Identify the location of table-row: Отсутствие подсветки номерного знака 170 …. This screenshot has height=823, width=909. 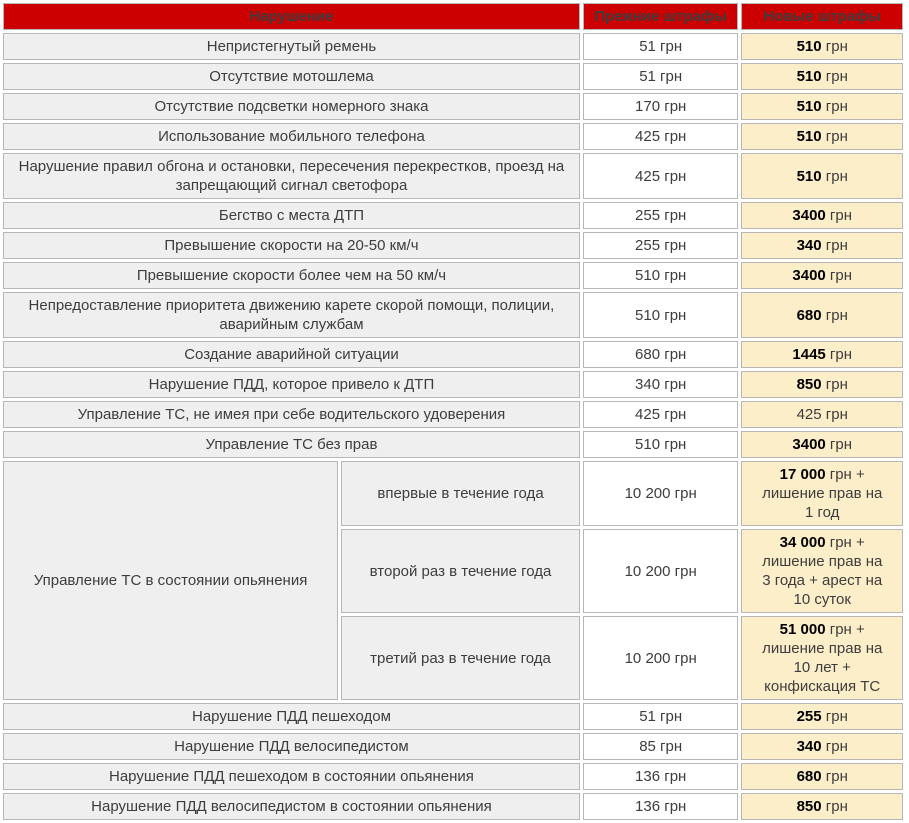
(453, 106).